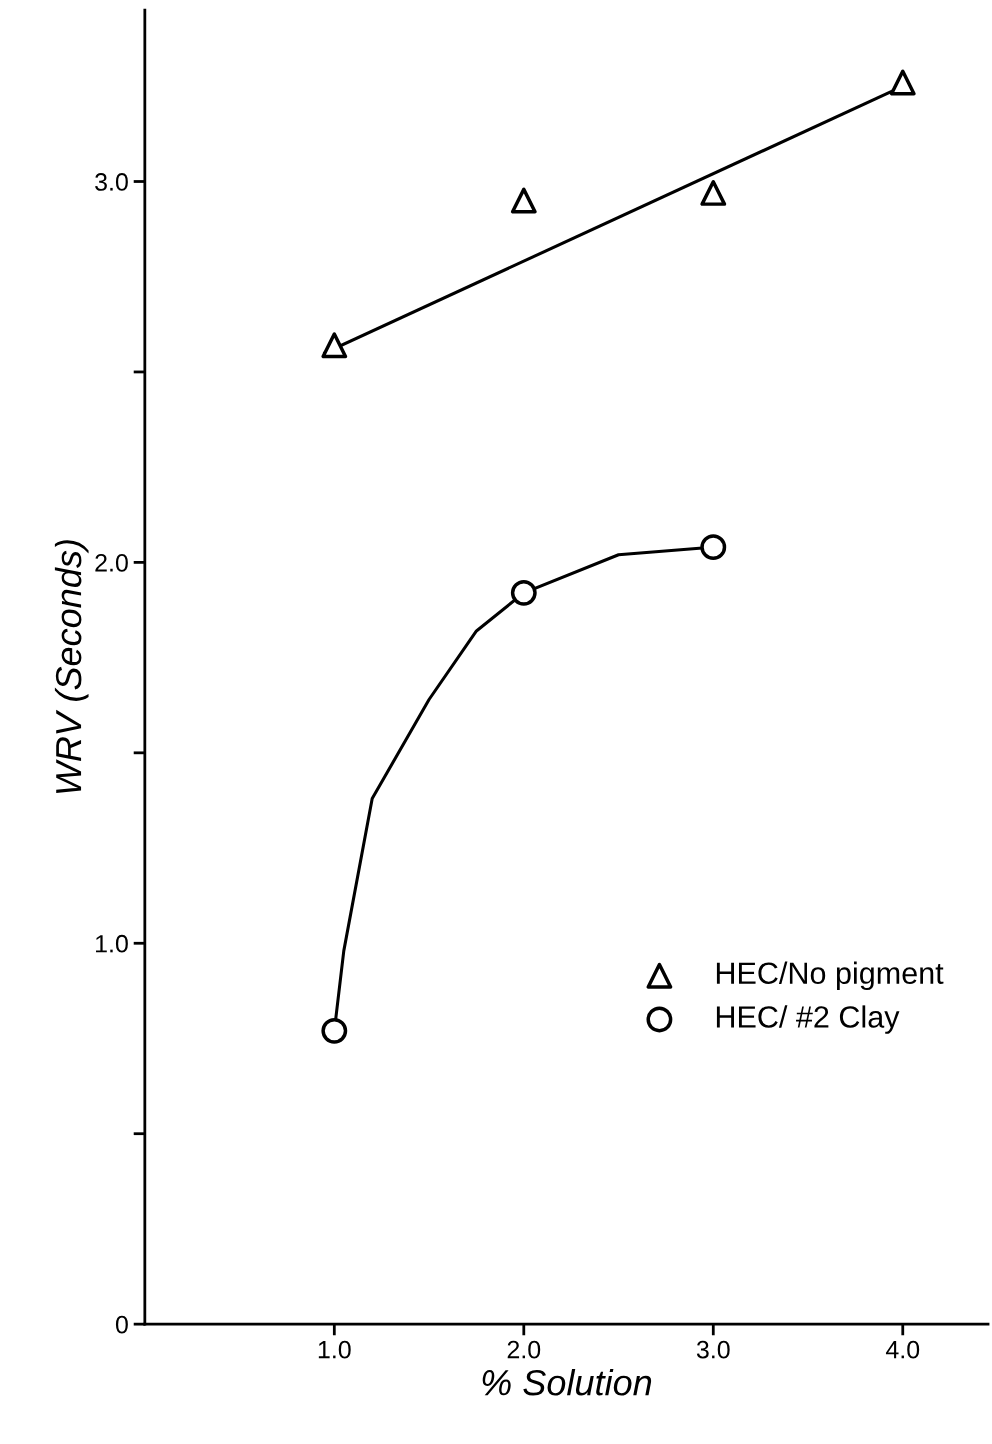 The width and height of the screenshot is (992, 1444). What do you see at coordinates (902, 1349) in the screenshot?
I see `x-tick-label: 4.0` at bounding box center [902, 1349].